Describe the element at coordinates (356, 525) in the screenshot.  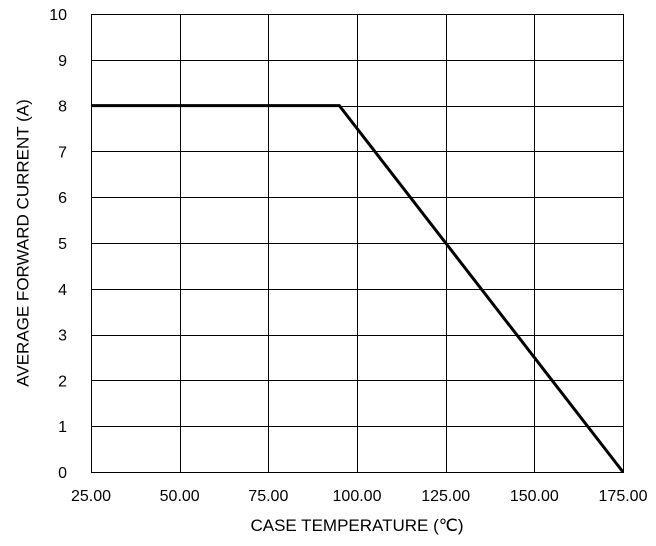
I see `x-axis-title: CASE TEMPERATURE (℃)` at that location.